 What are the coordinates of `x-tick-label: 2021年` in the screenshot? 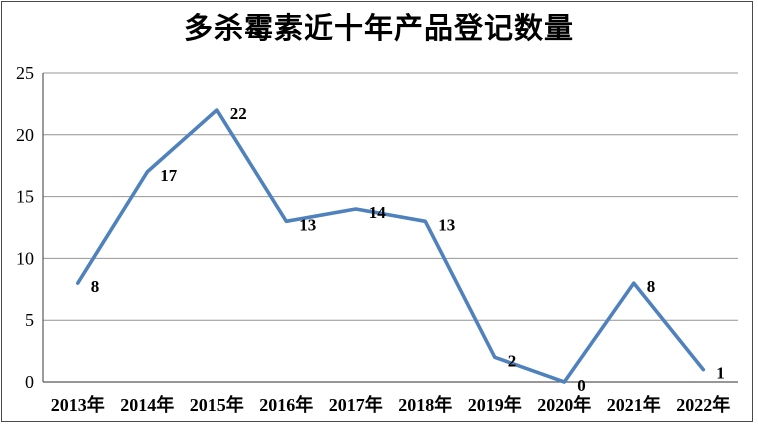 It's located at (634, 404).